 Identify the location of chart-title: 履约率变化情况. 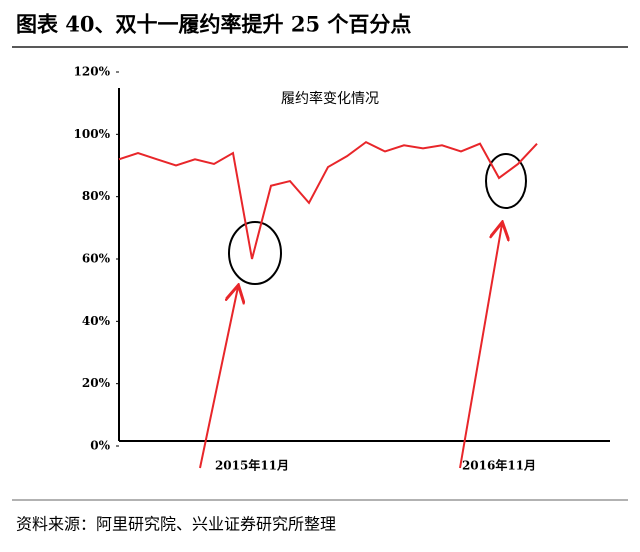
(330, 98).